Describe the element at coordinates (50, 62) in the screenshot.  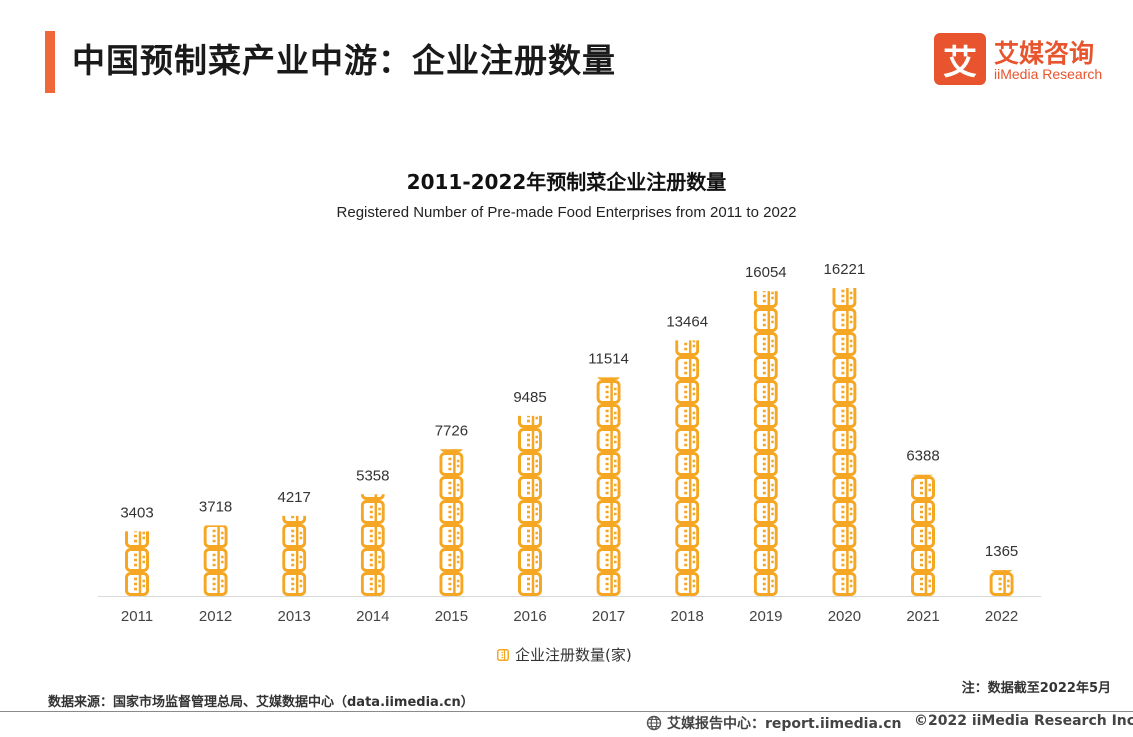
I see `title-accent-bar` at that location.